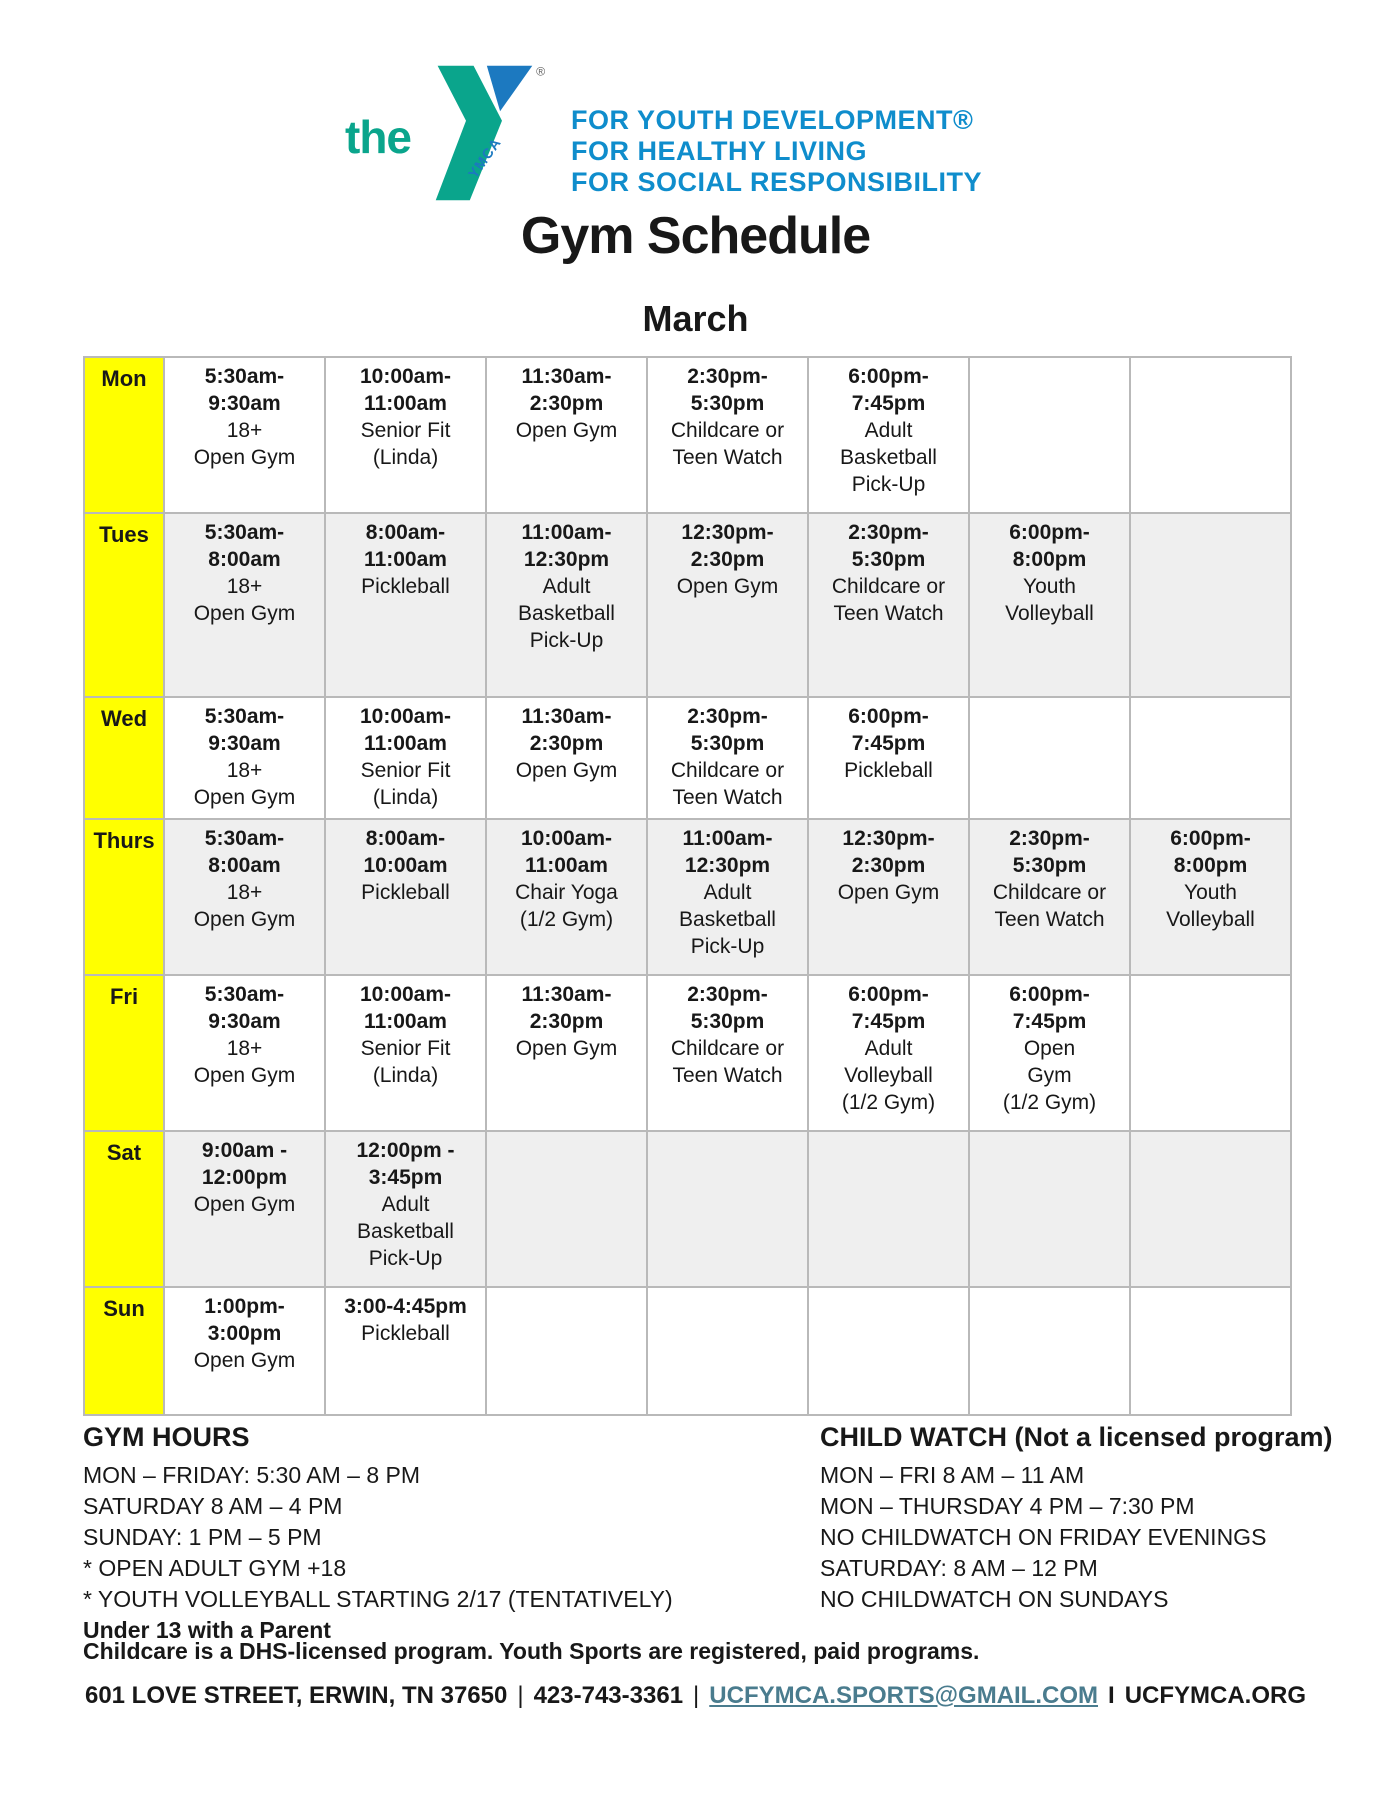  Describe the element at coordinates (777, 182) in the screenshot. I see `tagline-social-responsibility: FOR SOCIAL RESPONSIBILITY` at that location.